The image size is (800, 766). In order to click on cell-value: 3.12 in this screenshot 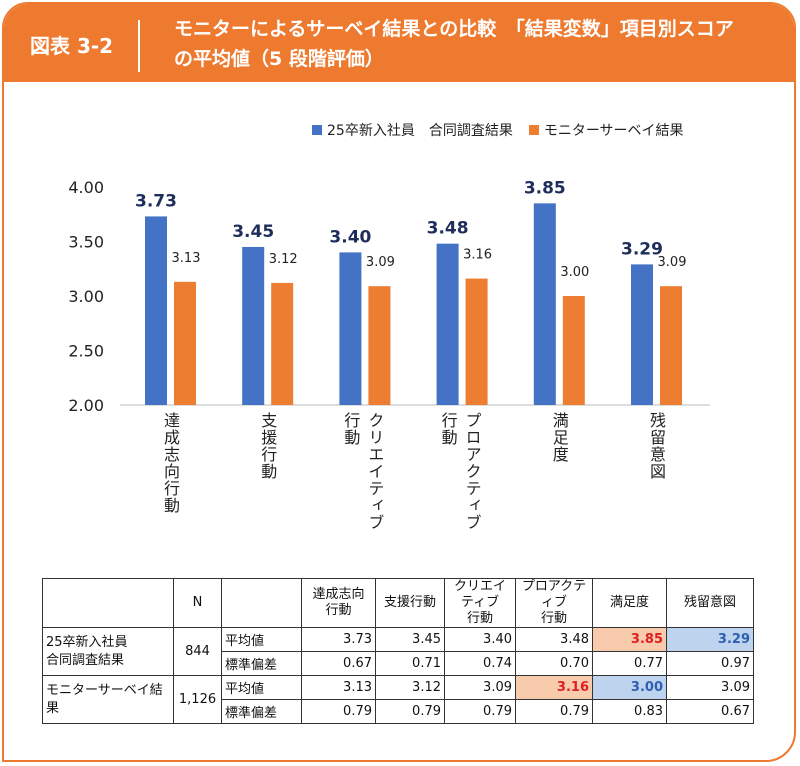, I will do `click(410, 687)`.